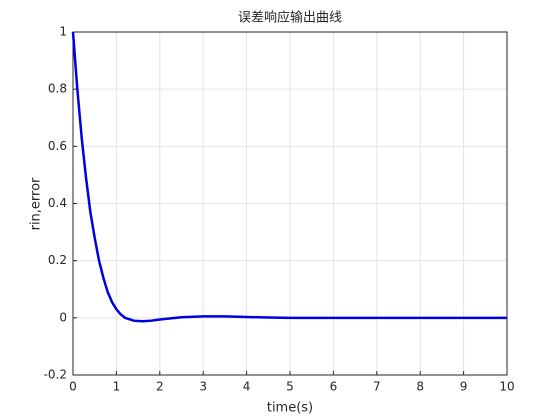 The height and width of the screenshot is (420, 560). I want to click on x-tick-label: 3, so click(203, 387).